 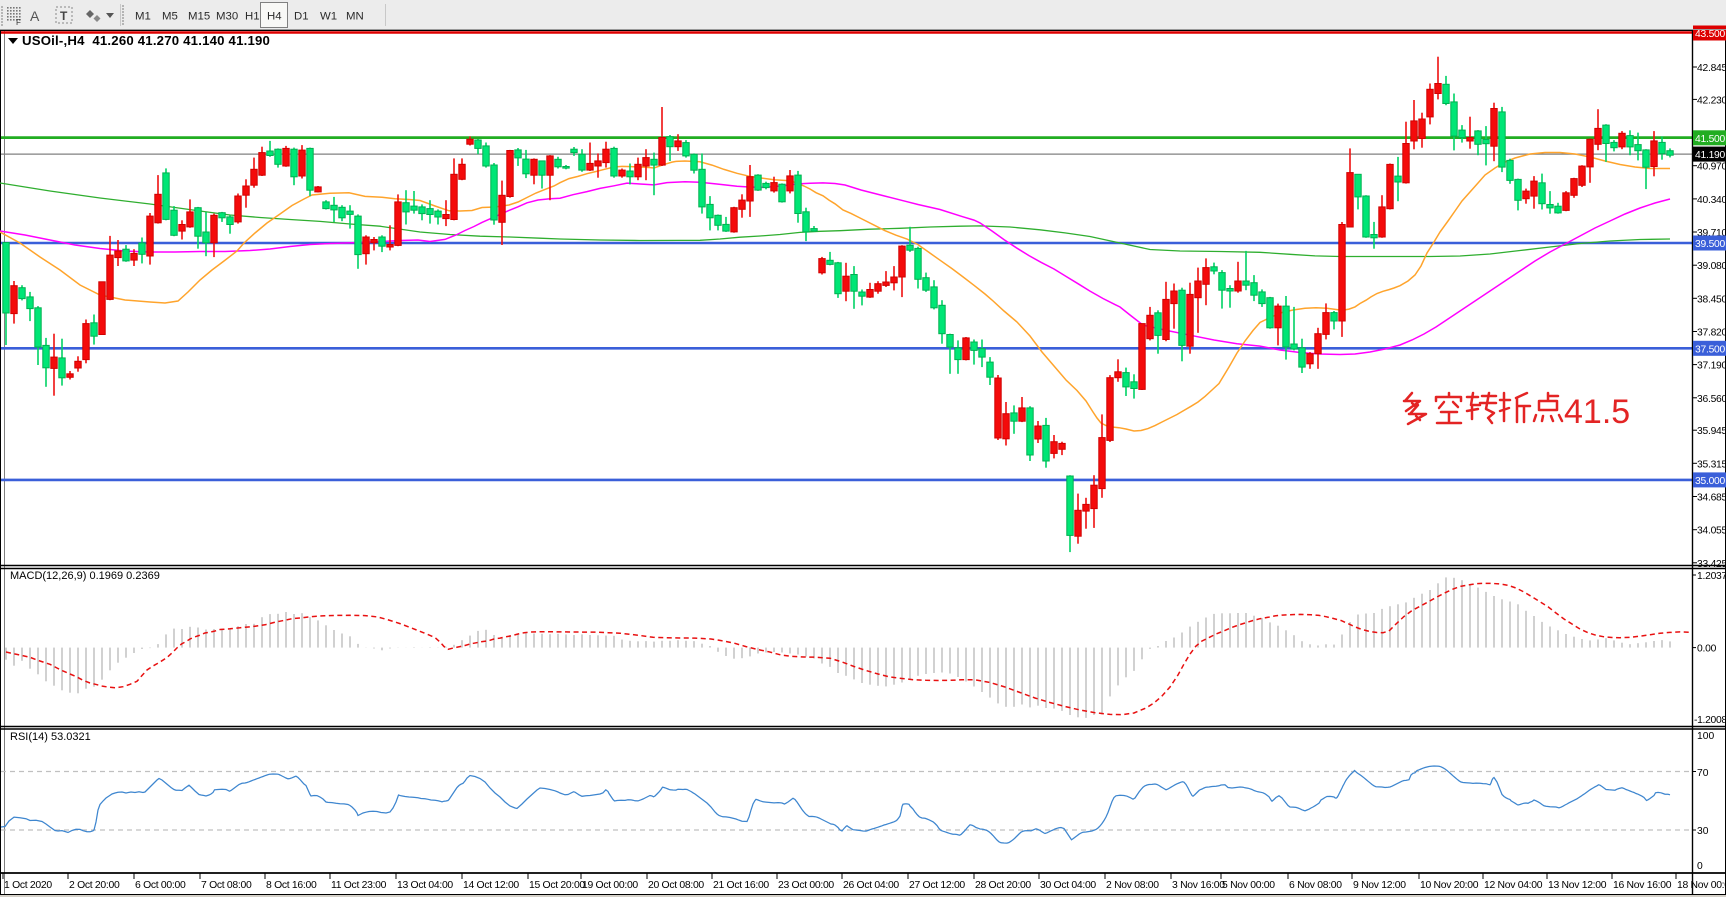 I want to click on svg-text: 13 Nov 12:00, so click(x=1577, y=885).